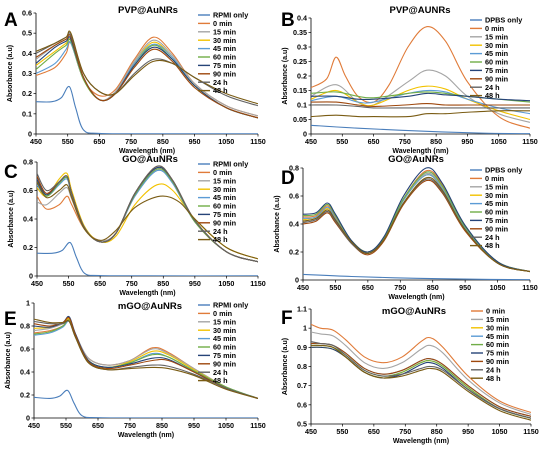  I want to click on panel-b-x-tick-label: 650, so click(374, 141).